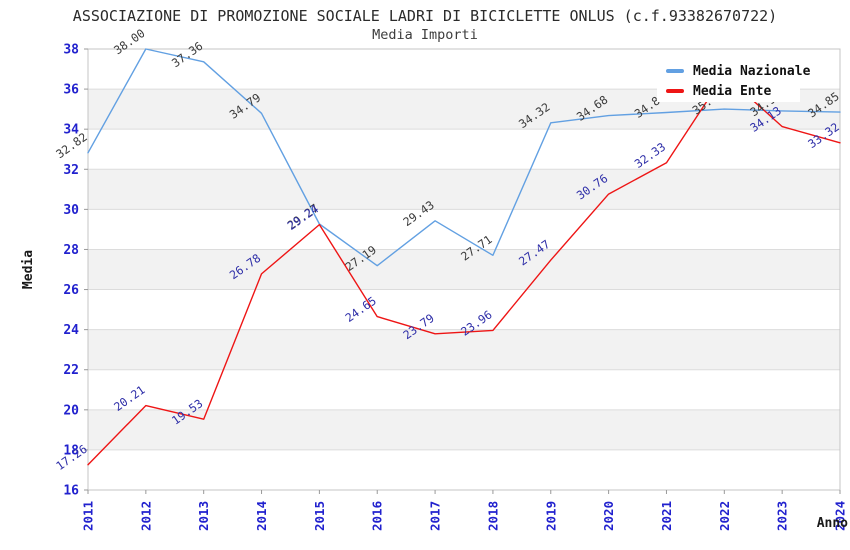 The height and width of the screenshot is (550, 850). Describe the element at coordinates (71, 491) in the screenshot. I see `y-tick-label: 16` at that location.